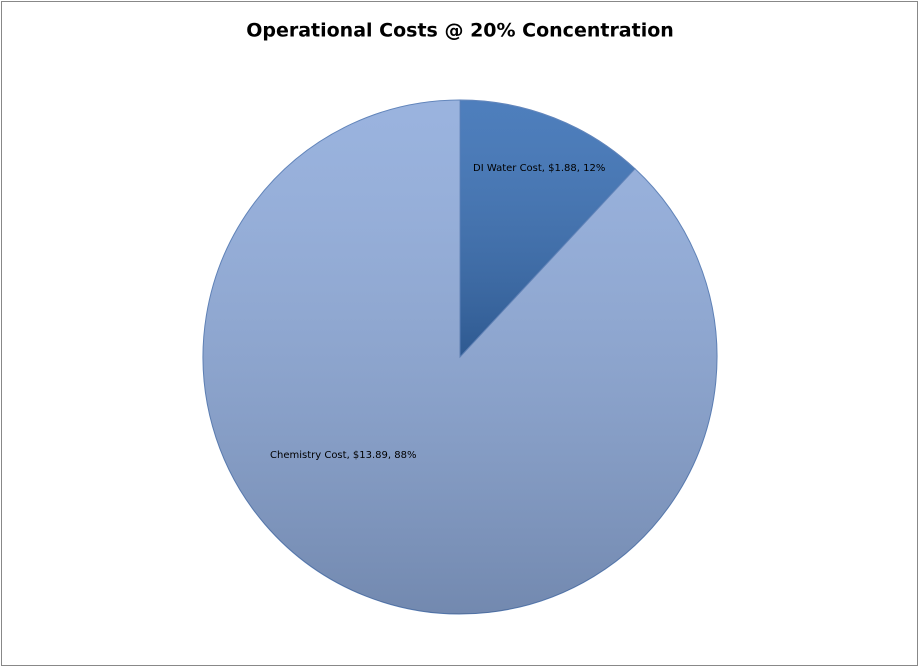 Image resolution: width=920 pixels, height=671 pixels. Describe the element at coordinates (343, 455) in the screenshot. I see `data-label: Chemistry Cost, $13.89, 88%` at that location.